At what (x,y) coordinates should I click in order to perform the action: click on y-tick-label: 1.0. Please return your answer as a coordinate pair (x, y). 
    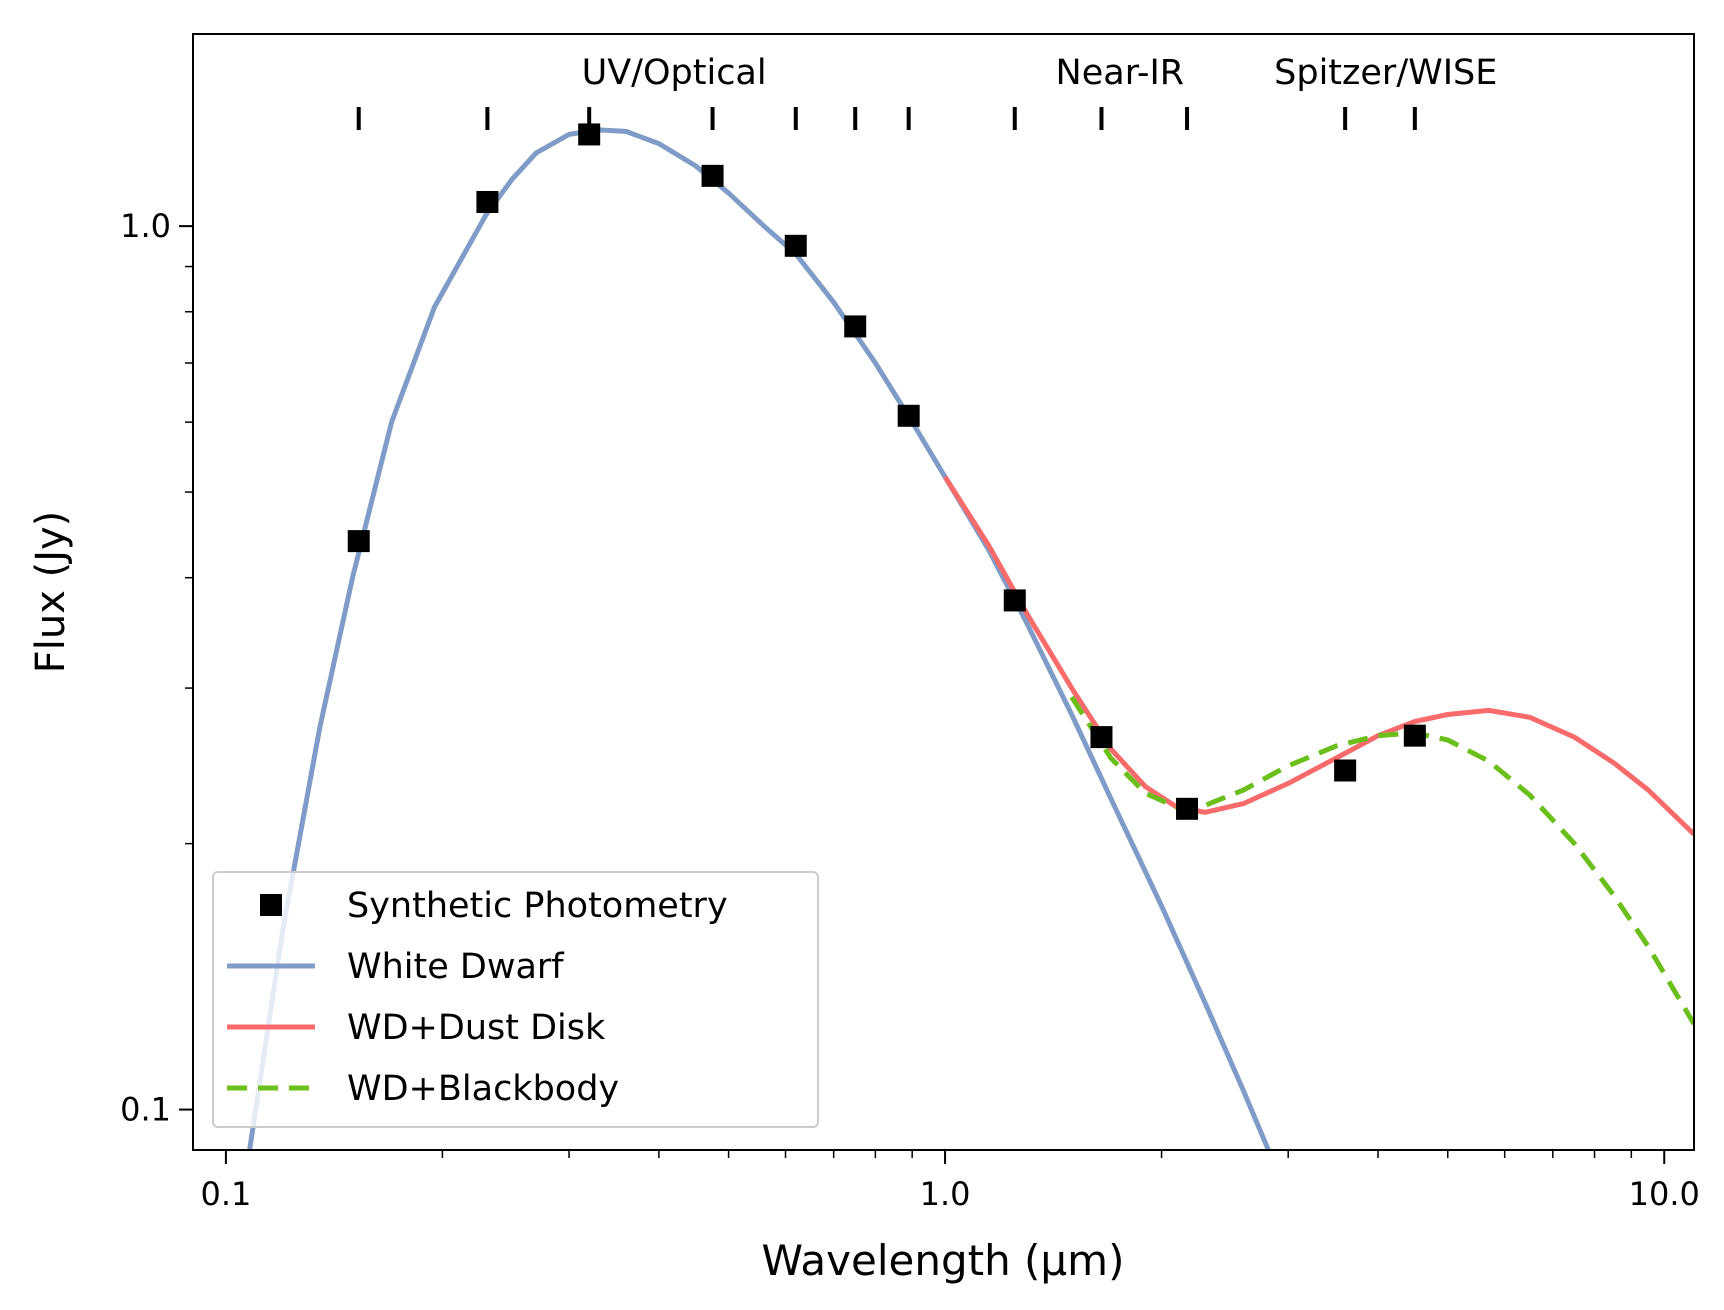
    Looking at the image, I should click on (145, 226).